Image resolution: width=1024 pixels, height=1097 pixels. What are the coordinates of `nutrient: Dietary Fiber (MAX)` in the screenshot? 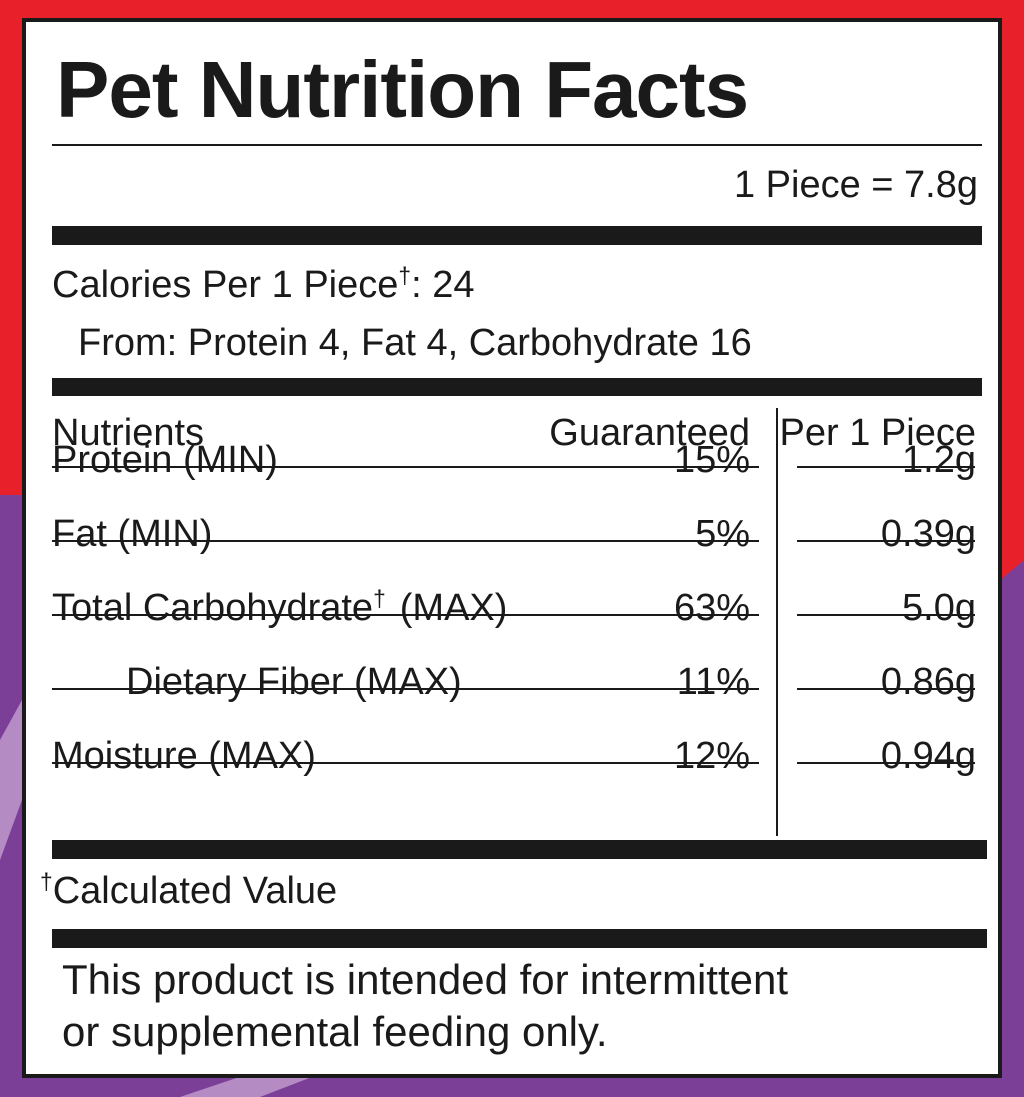 It's located at (294, 682).